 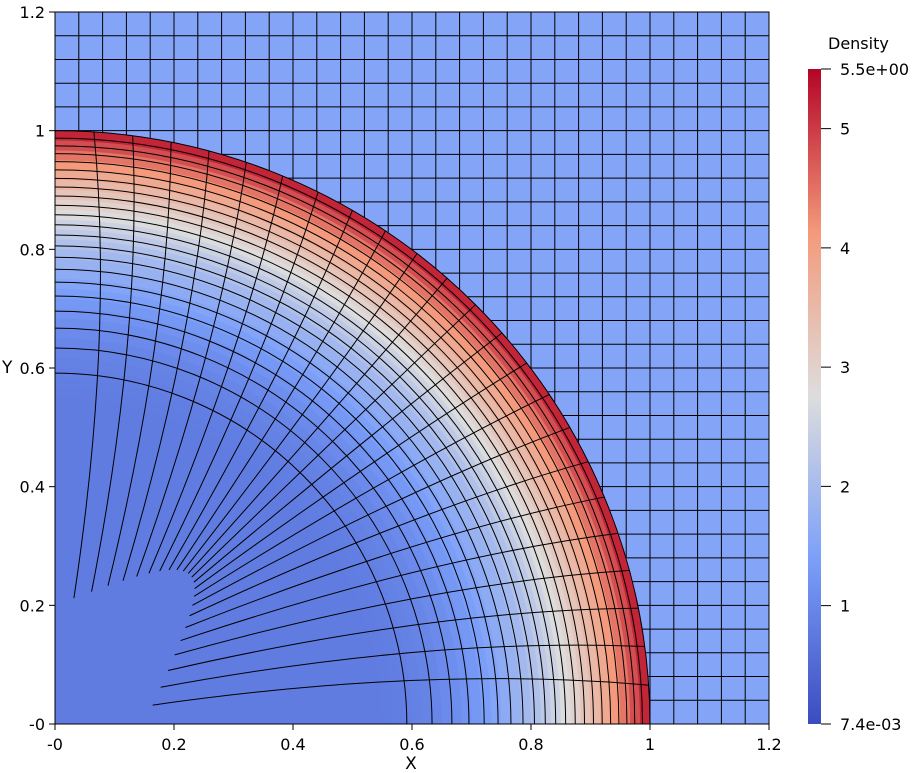 What do you see at coordinates (32, 12) in the screenshot?
I see `y-tick-label: 1.2` at bounding box center [32, 12].